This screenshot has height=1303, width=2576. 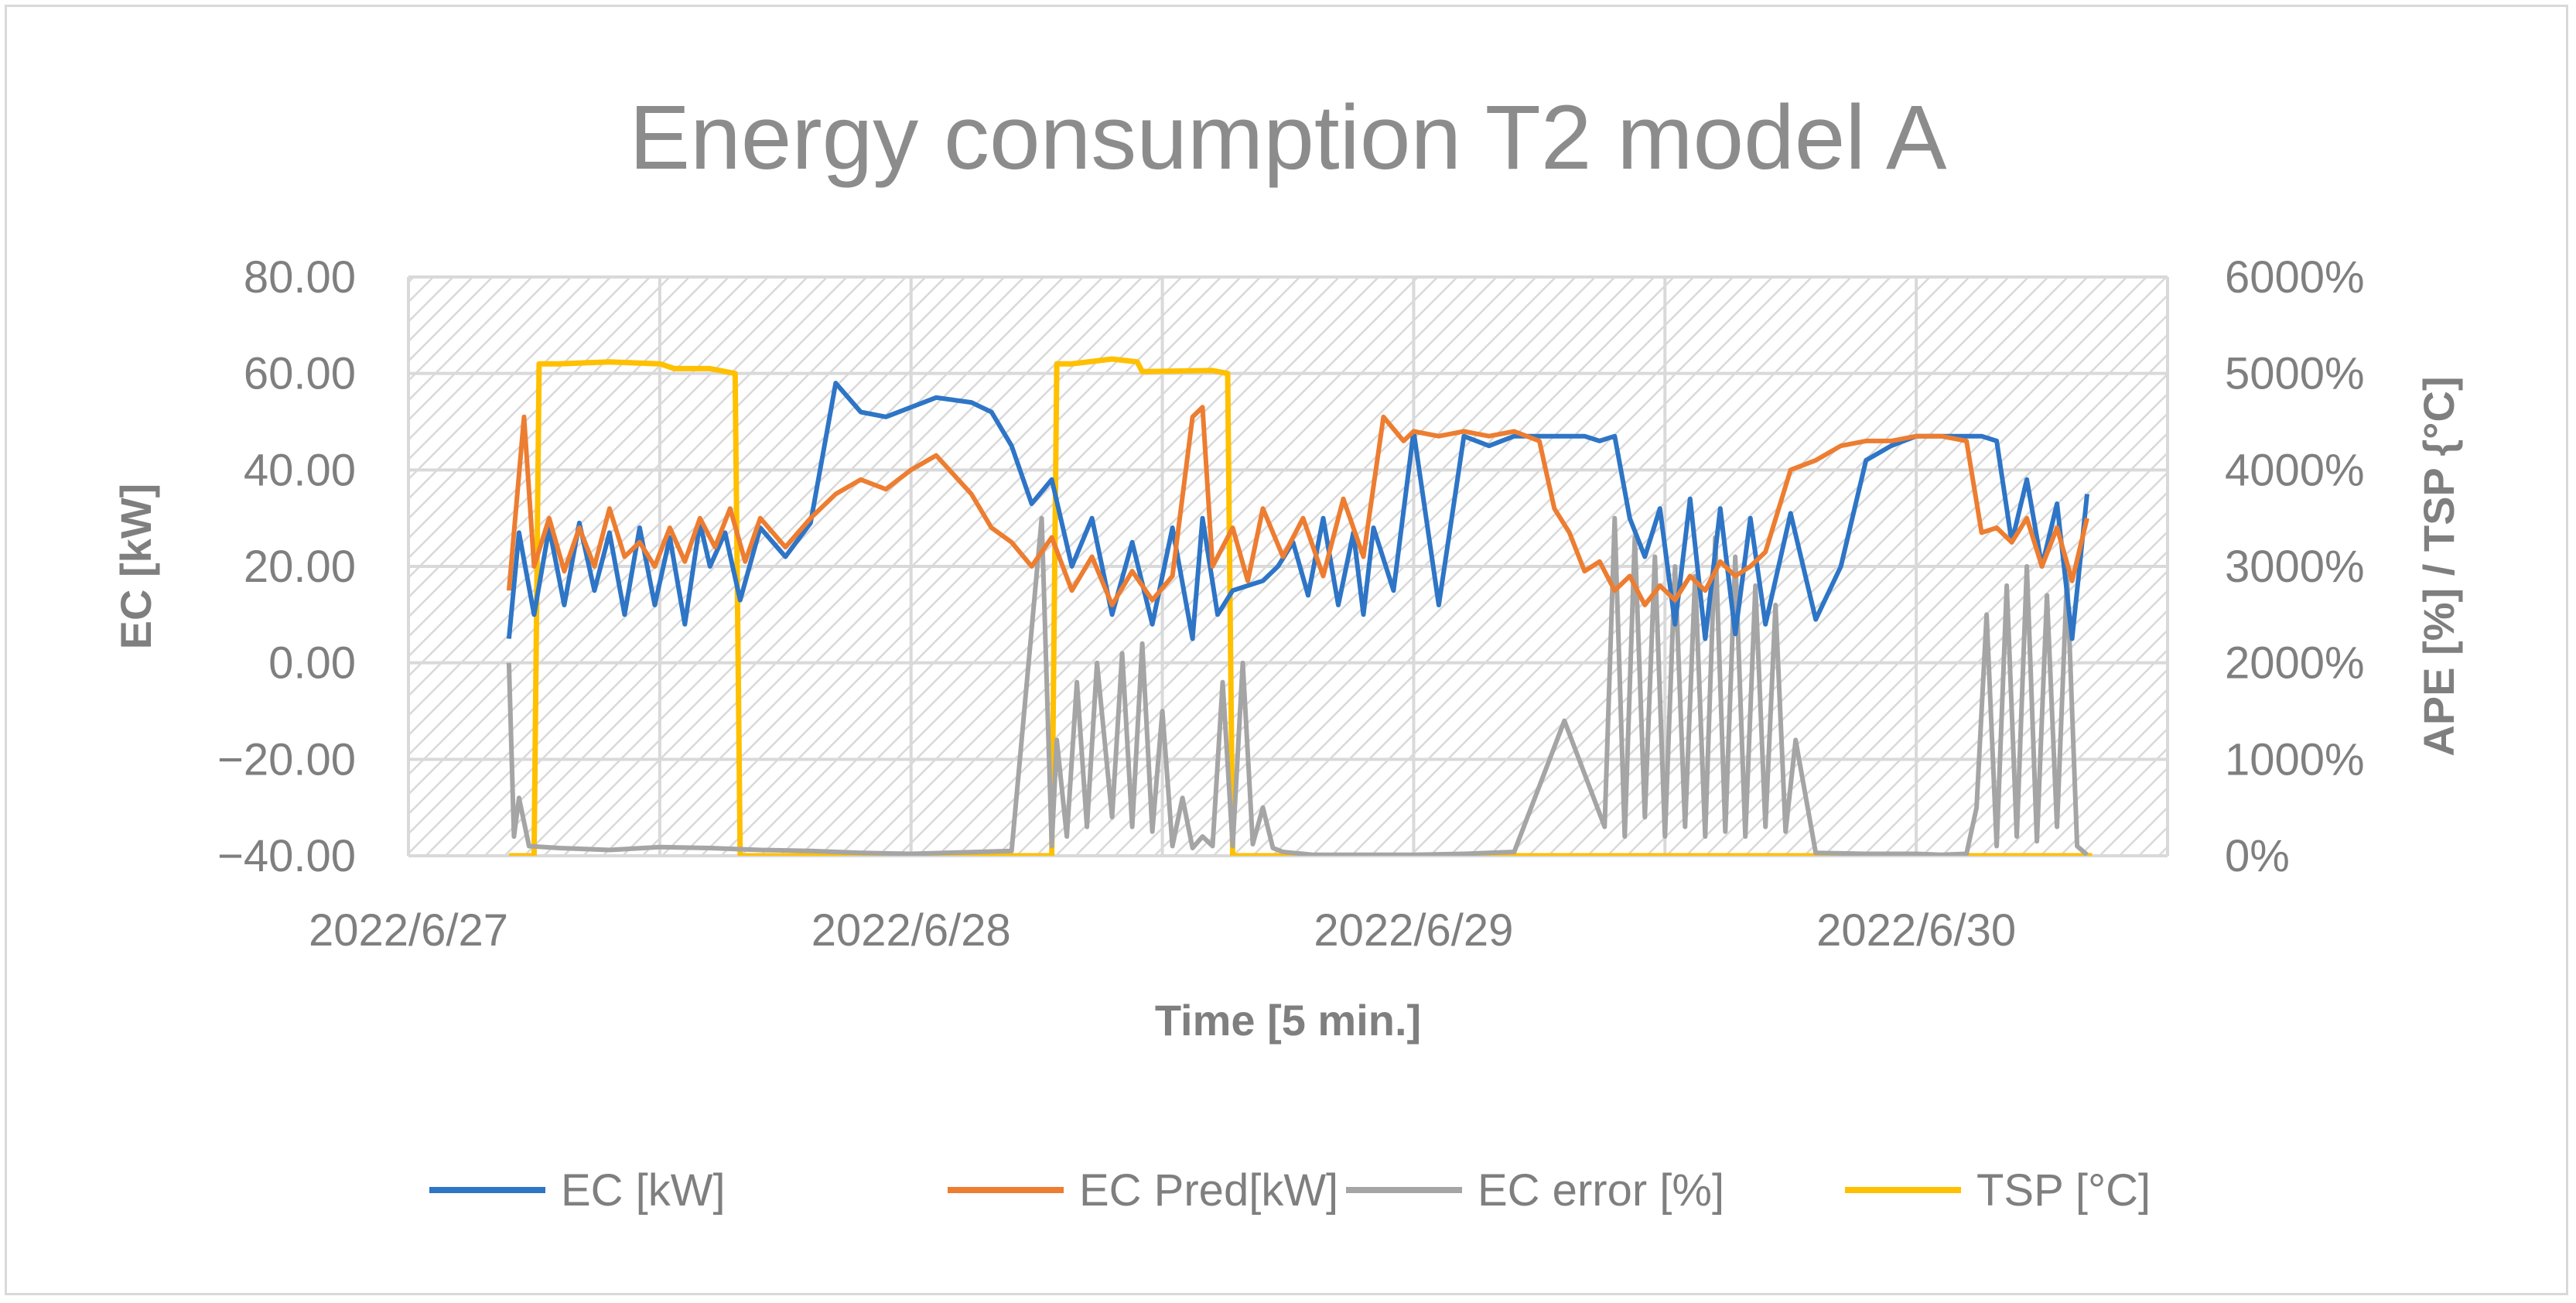 What do you see at coordinates (135, 567) in the screenshot?
I see `y-axis-title: EC [kW]` at bounding box center [135, 567].